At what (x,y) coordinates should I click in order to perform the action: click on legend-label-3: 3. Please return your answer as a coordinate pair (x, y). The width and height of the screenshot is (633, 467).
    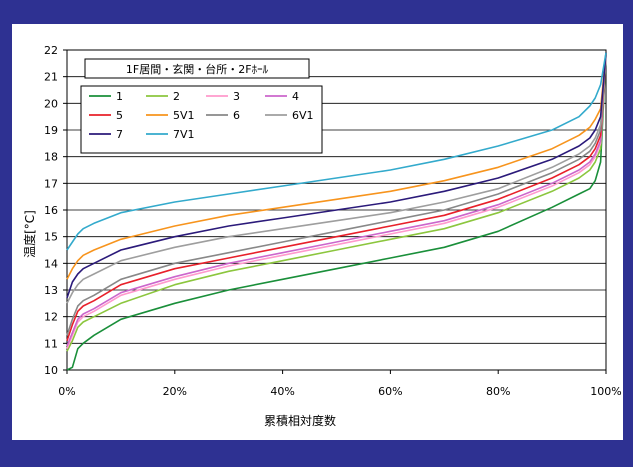
    Looking at the image, I should click on (236, 96).